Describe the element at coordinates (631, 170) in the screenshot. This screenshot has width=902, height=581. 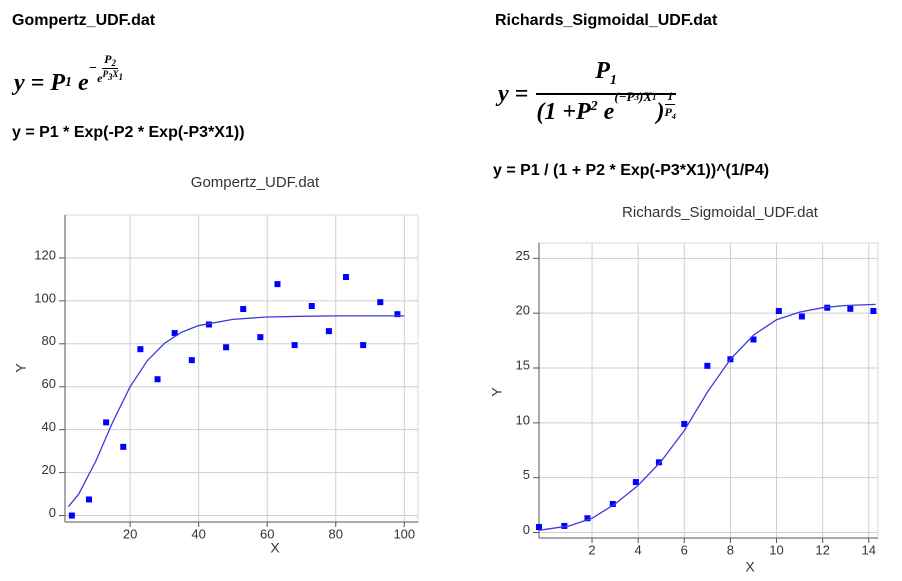
I see `formula-text: y = P1 / (1 + P2 * Exp(-P3*X1))^(1/P4)` at that location.